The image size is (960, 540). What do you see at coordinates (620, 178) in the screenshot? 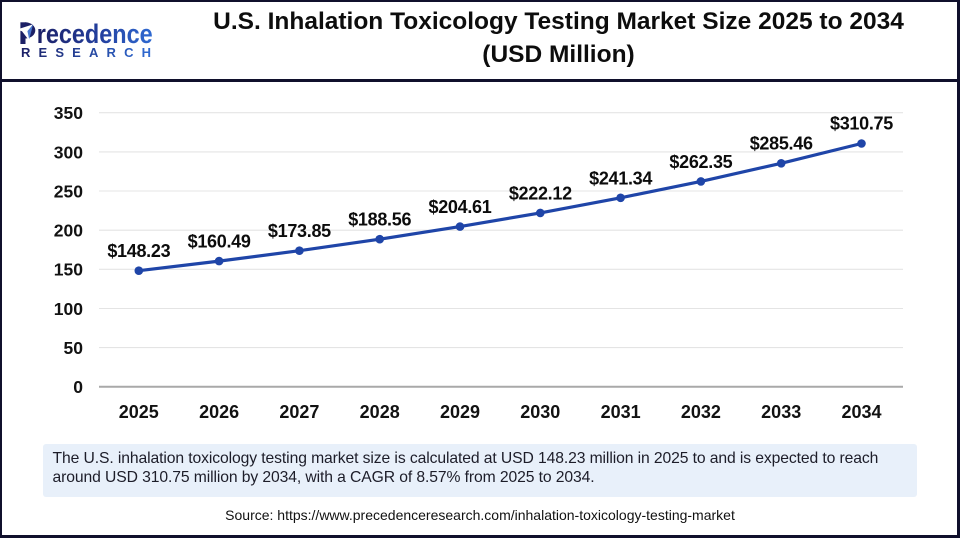
I see `svg-text: $241.34` at bounding box center [620, 178].